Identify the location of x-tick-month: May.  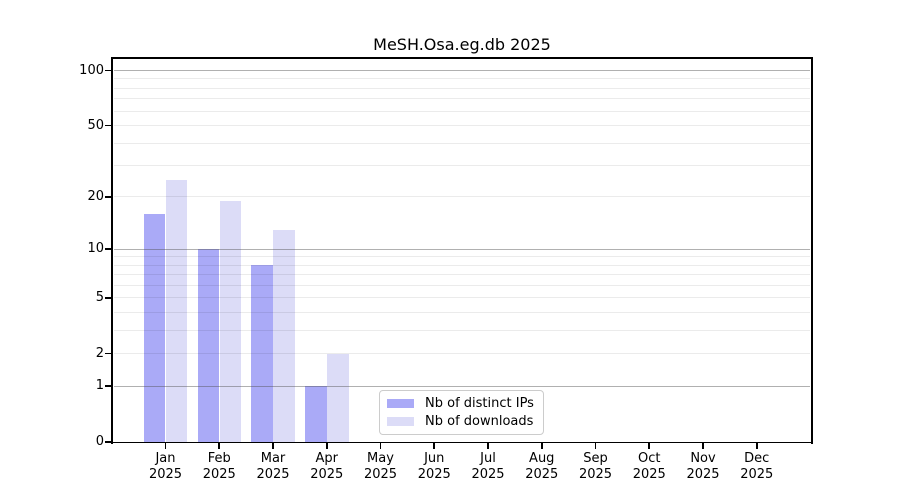
(380, 458).